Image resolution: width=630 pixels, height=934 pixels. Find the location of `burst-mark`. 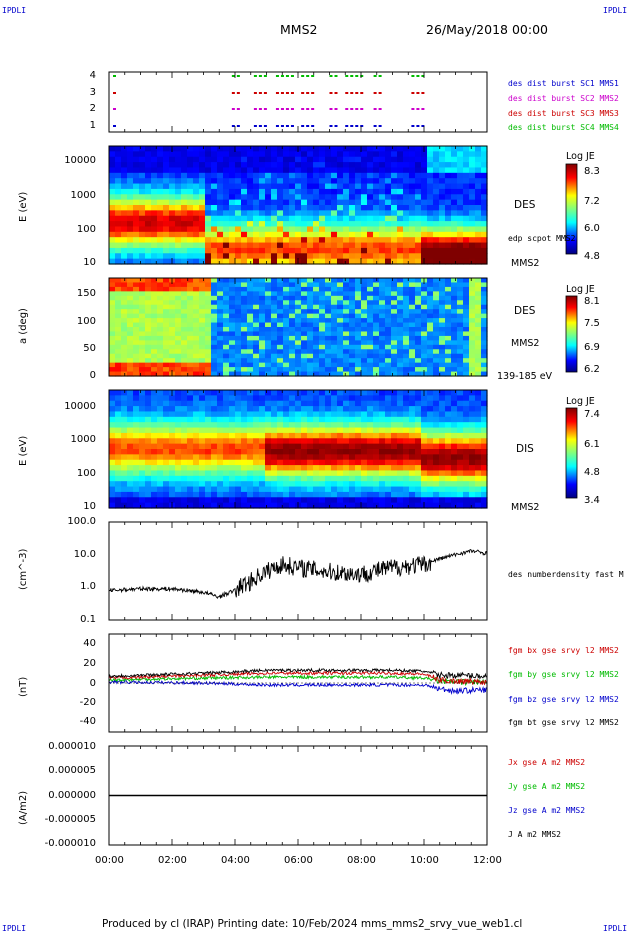

burst-mark is located at coordinates (413, 76).